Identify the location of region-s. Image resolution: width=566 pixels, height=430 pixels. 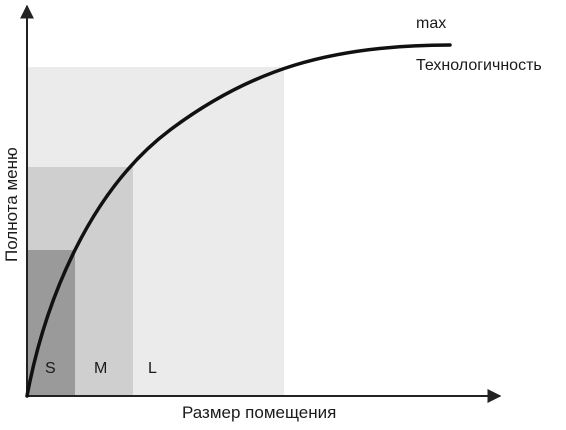
(51, 323).